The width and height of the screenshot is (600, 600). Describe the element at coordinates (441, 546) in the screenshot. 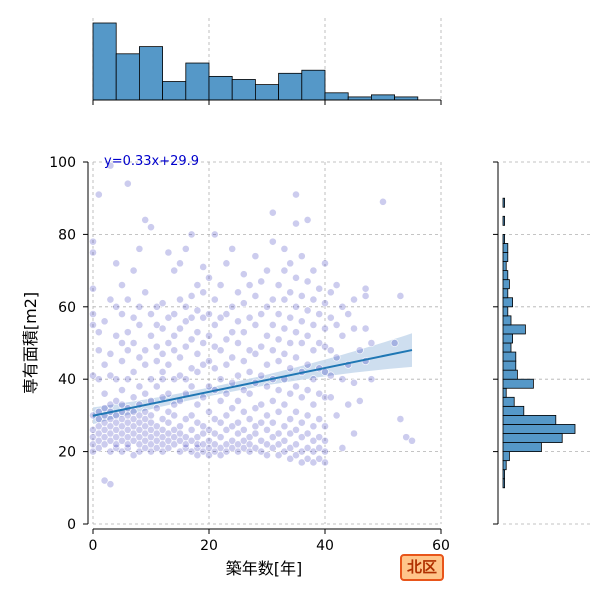

I see `x-tick-label: 60` at that location.